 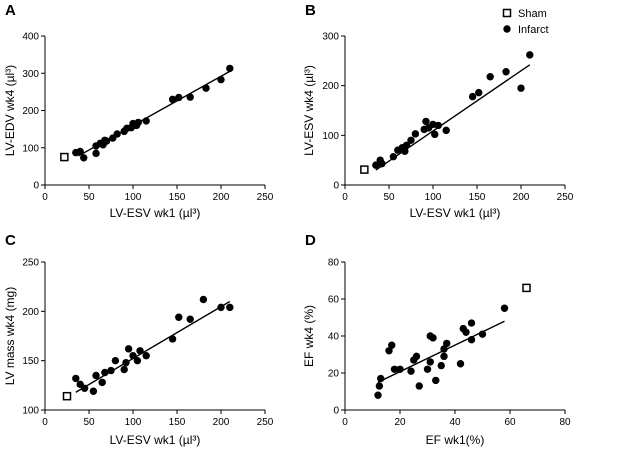 What do you see at coordinates (30, 37) in the screenshot?
I see `y-tick-label-a: 400` at bounding box center [30, 37].